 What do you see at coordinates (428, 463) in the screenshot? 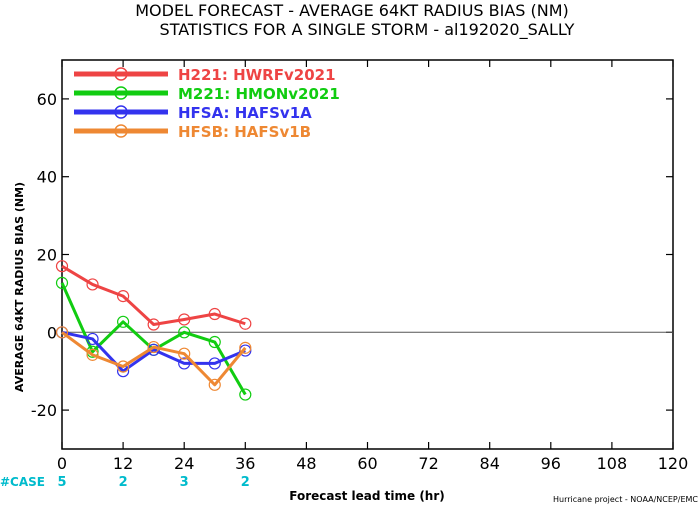
I see `x-tick-label: 72` at bounding box center [428, 463].